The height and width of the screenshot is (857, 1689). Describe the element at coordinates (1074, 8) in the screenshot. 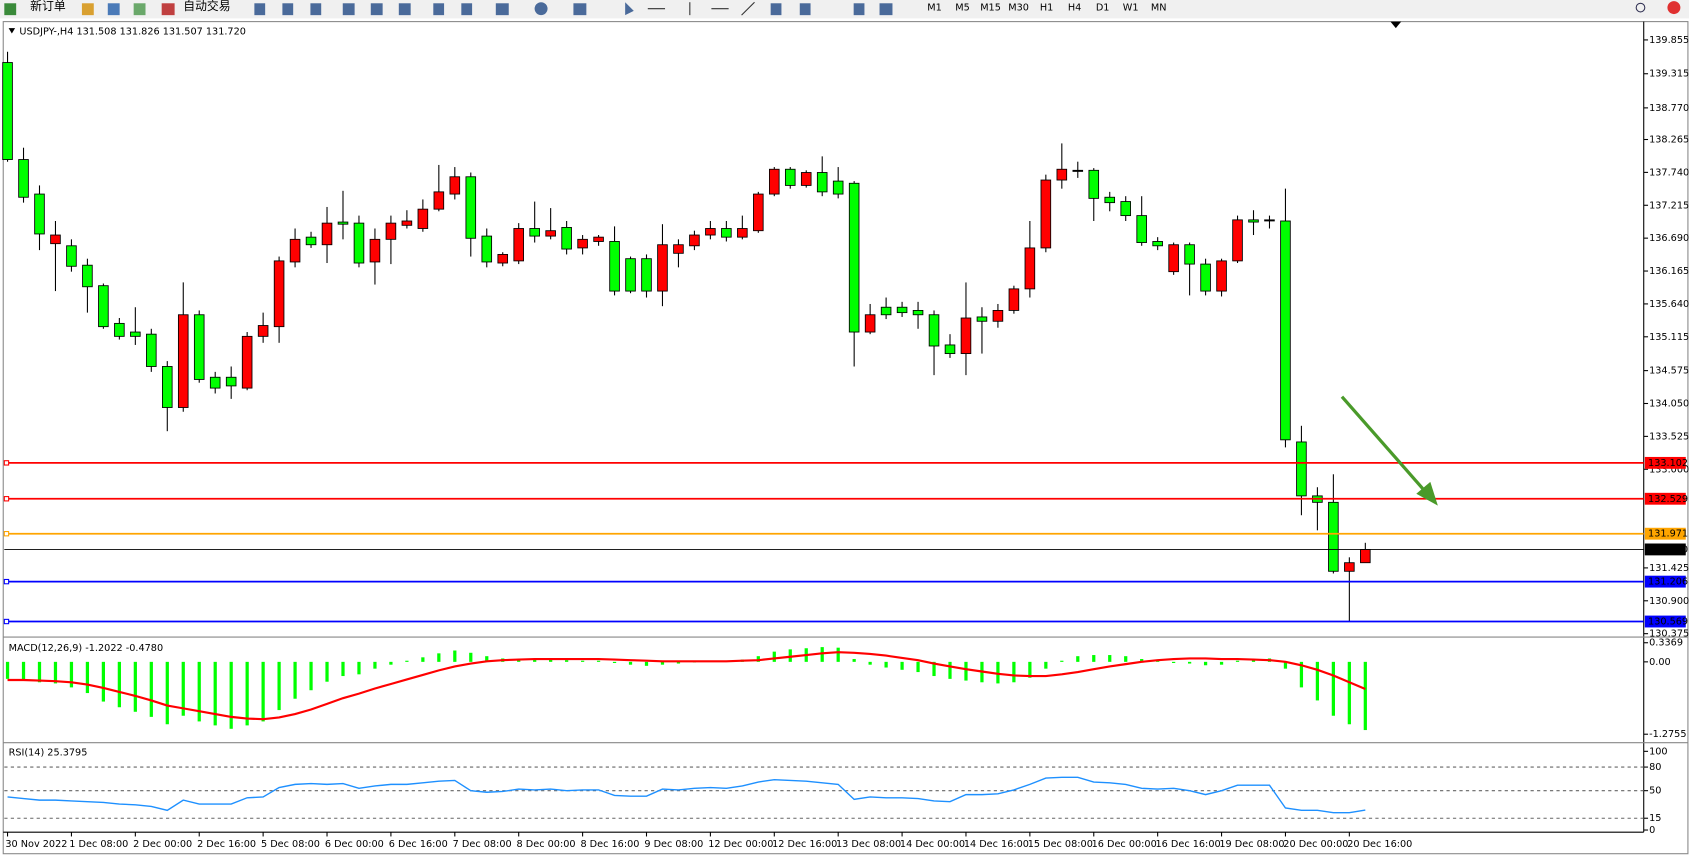

I see `timeframe-button: H4` at that location.